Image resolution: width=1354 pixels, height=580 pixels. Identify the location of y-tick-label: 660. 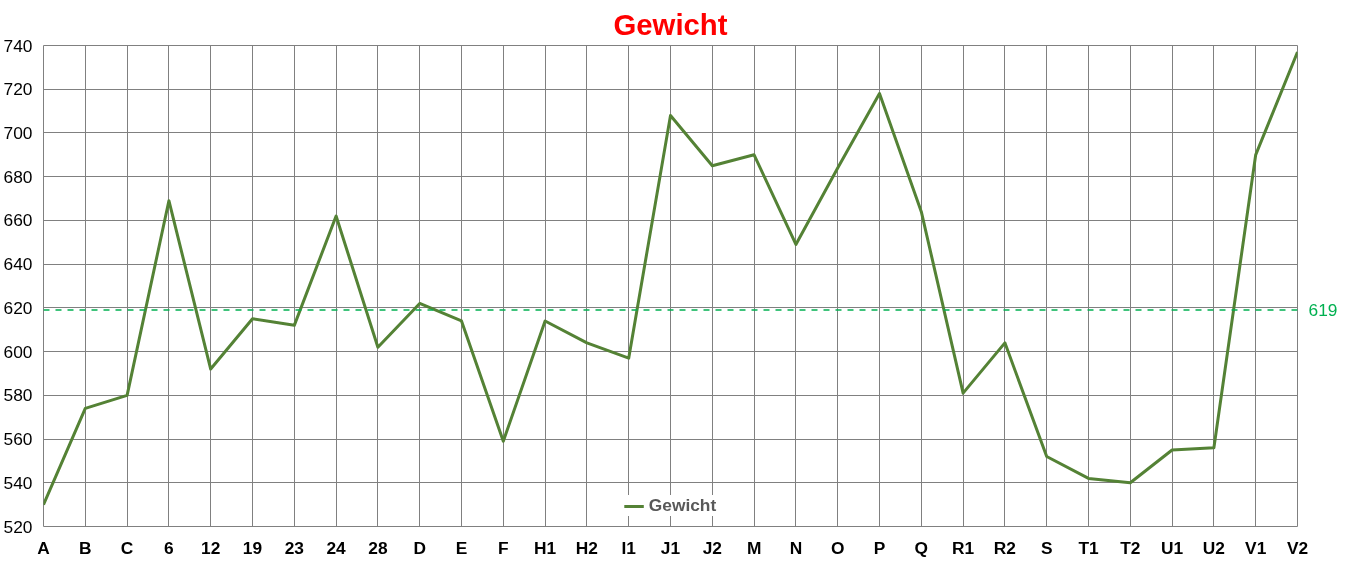
(18, 220).